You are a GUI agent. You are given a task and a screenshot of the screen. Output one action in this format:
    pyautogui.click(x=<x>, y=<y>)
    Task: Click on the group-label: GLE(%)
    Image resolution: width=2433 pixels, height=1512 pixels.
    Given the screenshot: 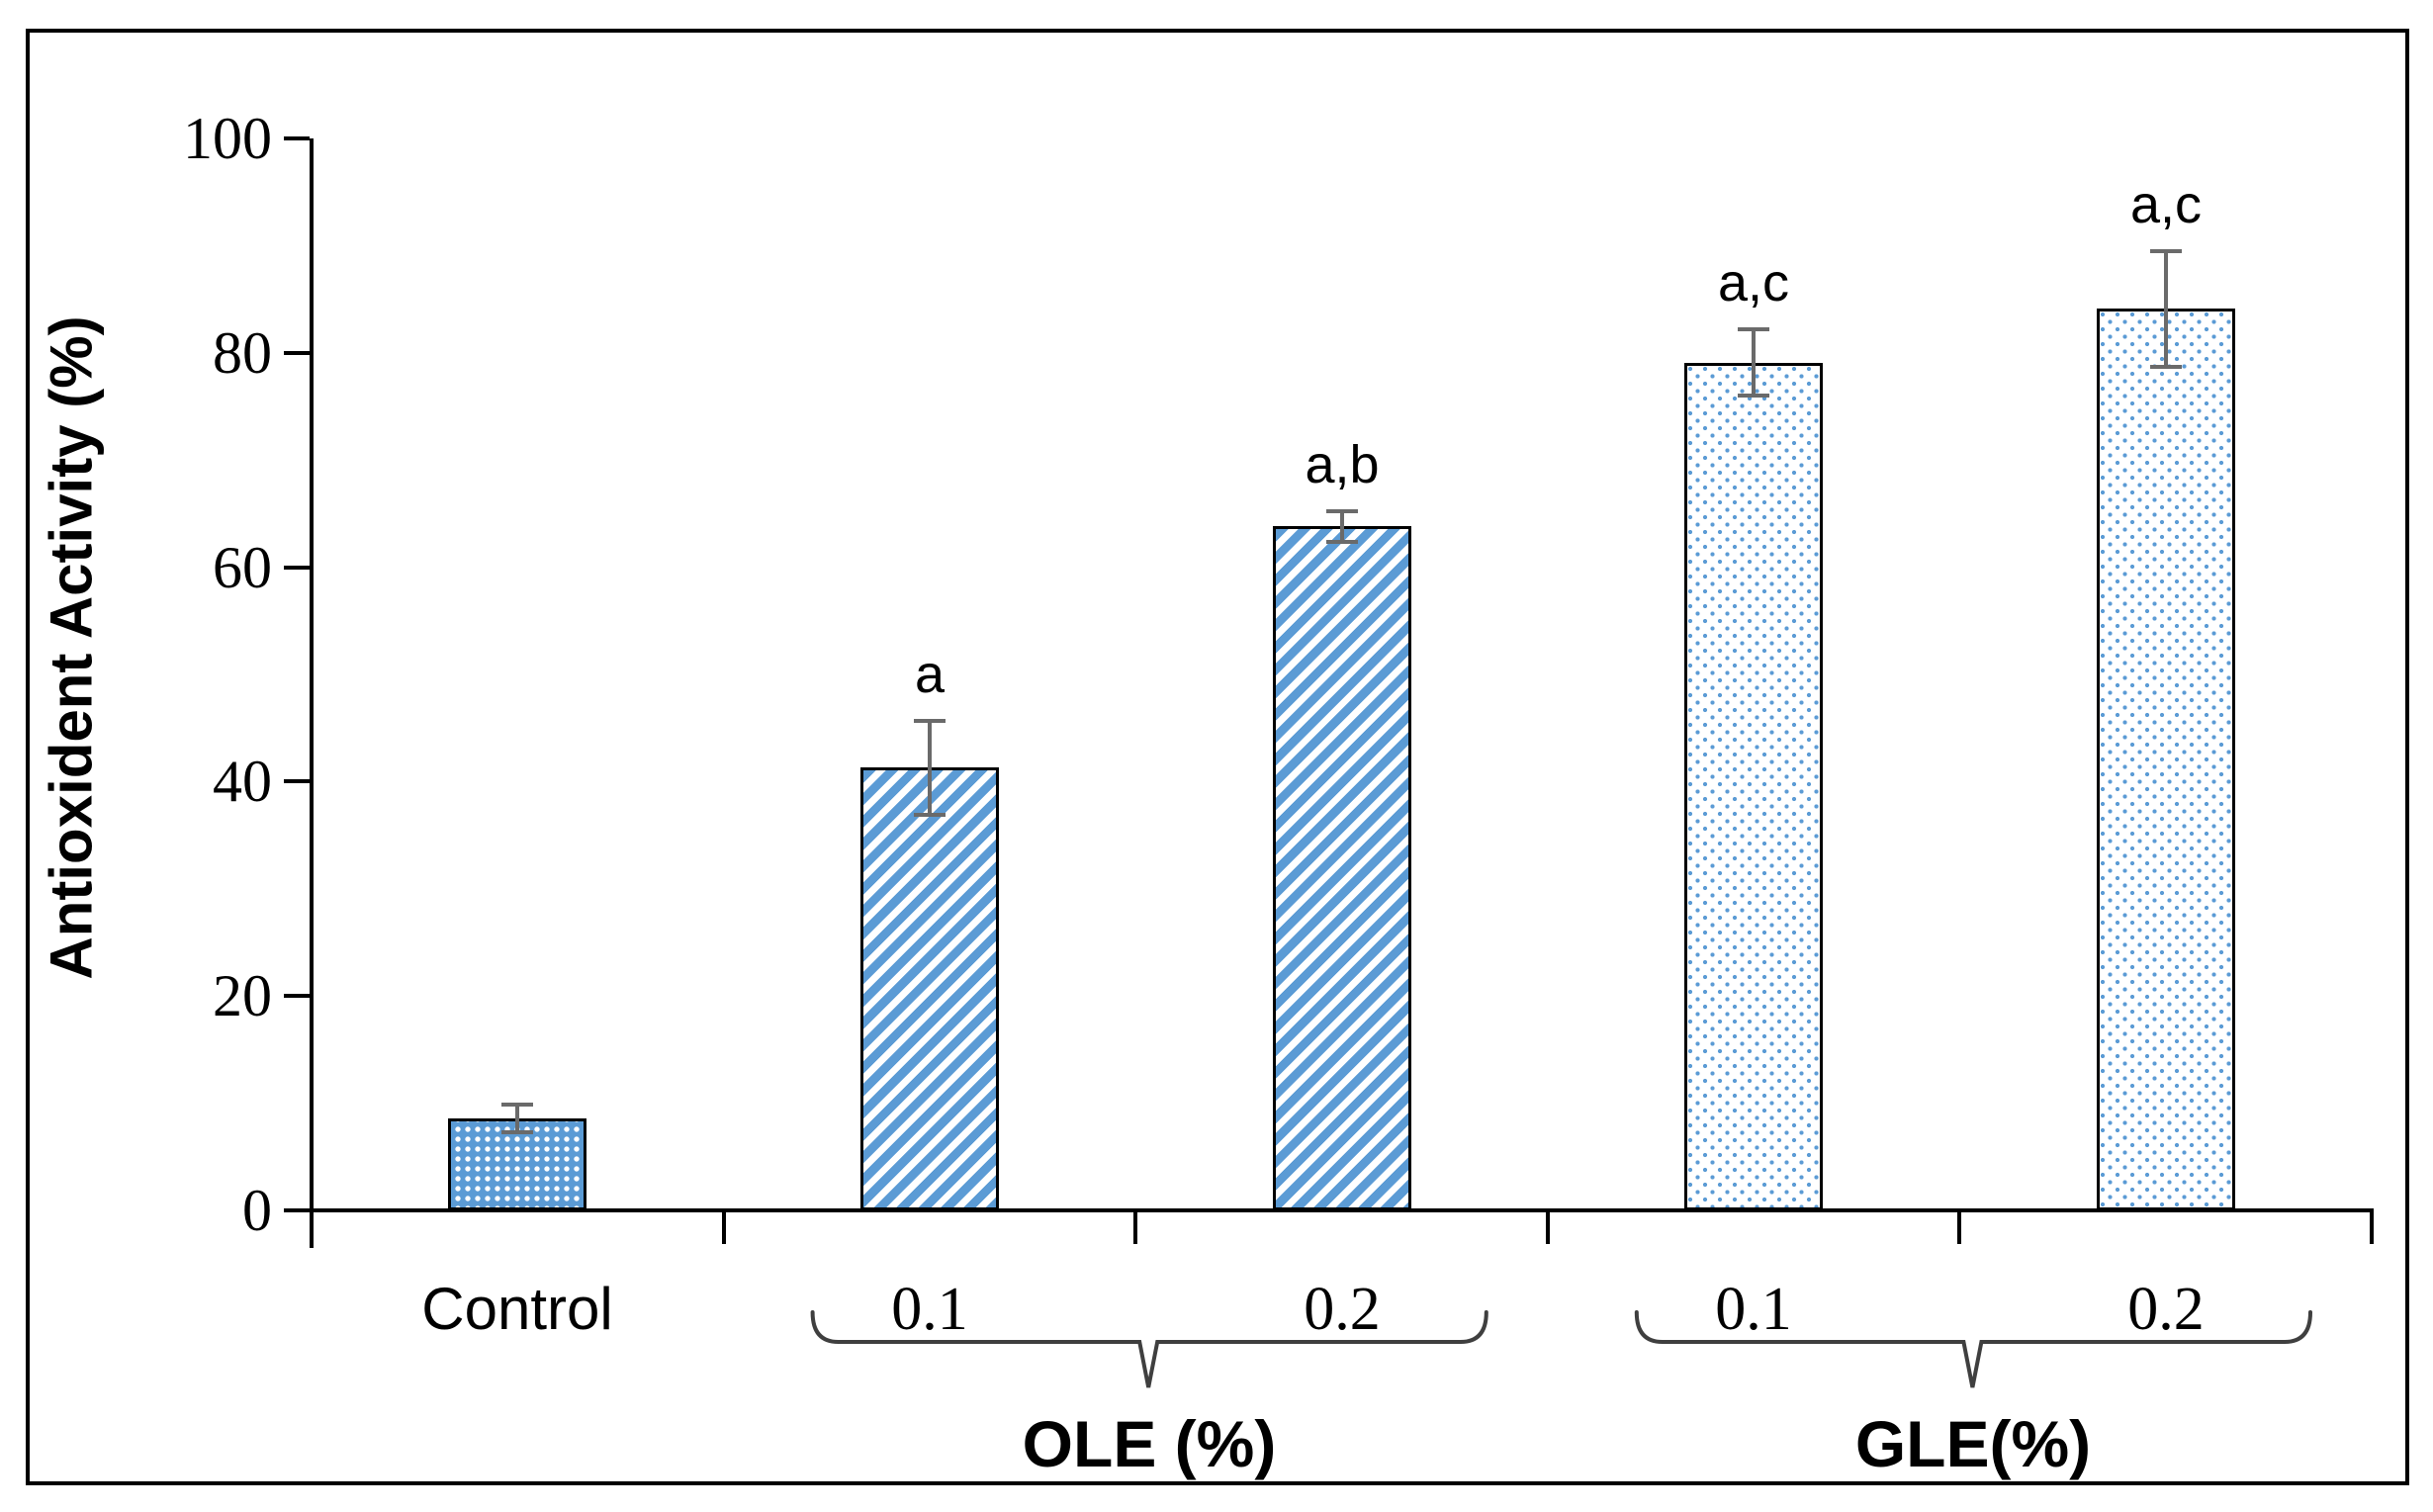 What is the action you would take?
    pyautogui.click(x=1973, y=1443)
    